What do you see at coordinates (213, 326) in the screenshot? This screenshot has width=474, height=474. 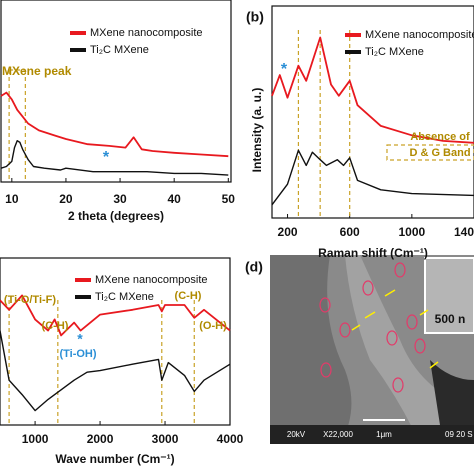 I see `annotation: (O-H)` at bounding box center [213, 326].